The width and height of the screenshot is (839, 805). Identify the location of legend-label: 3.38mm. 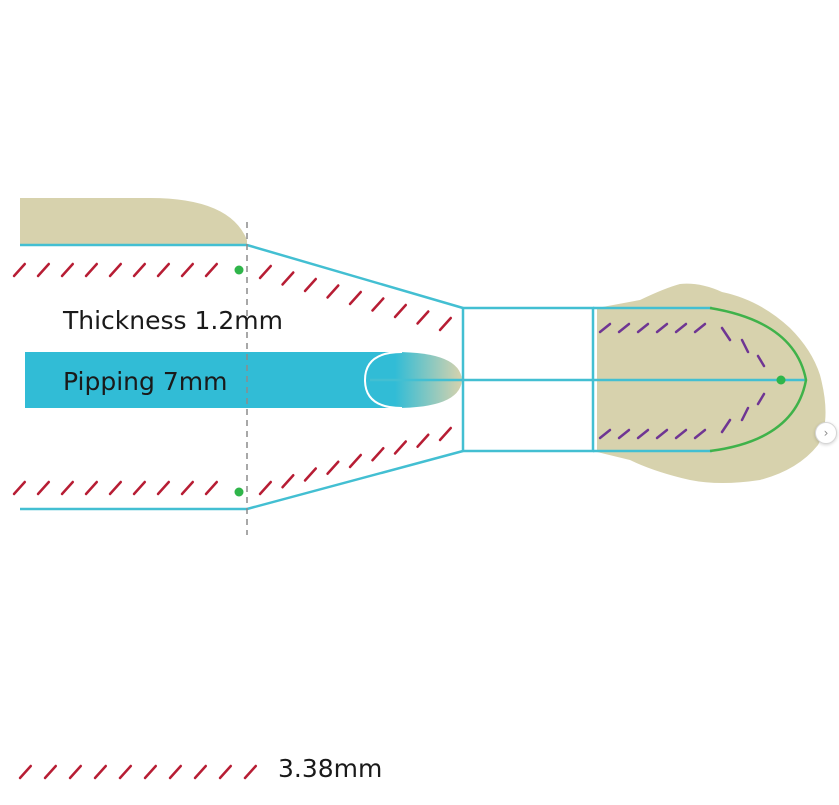
(330, 768).